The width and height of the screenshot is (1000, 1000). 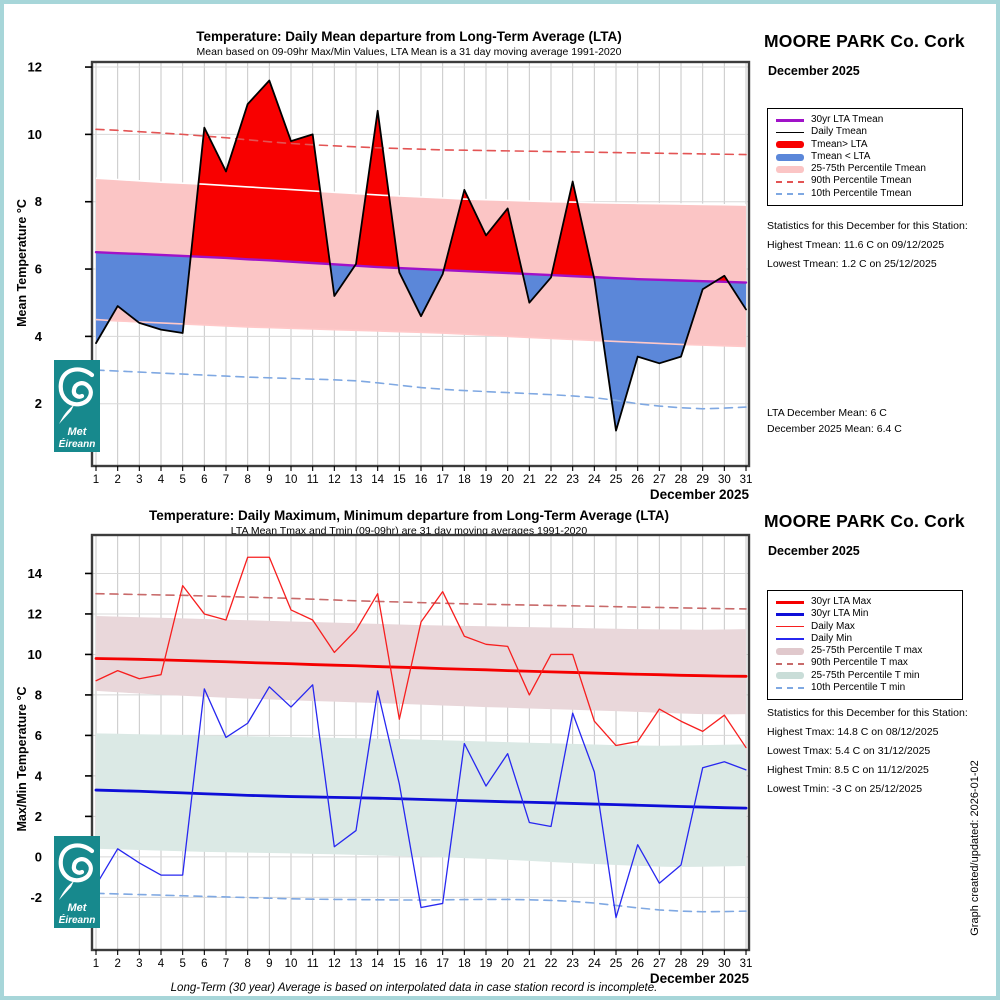 I want to click on legend-label: 30yr LTA Min, so click(x=840, y=614).